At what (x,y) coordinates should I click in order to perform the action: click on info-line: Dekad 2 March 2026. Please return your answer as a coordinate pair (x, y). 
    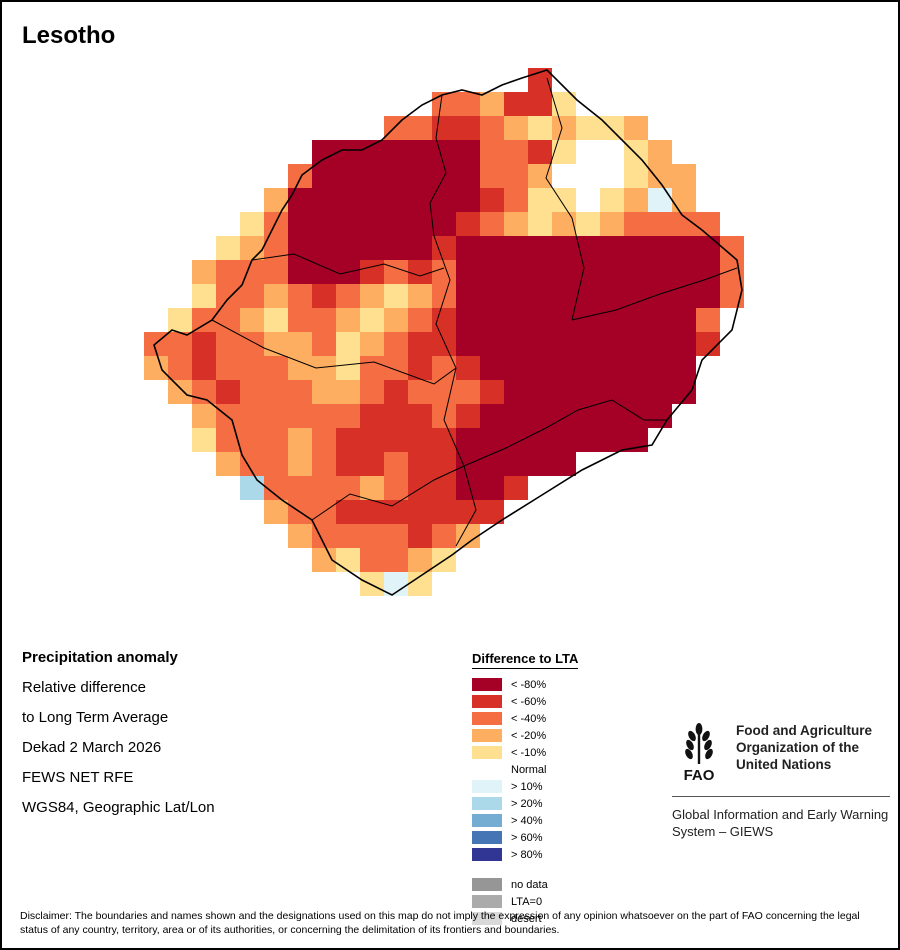
    Looking at the image, I should click on (92, 747).